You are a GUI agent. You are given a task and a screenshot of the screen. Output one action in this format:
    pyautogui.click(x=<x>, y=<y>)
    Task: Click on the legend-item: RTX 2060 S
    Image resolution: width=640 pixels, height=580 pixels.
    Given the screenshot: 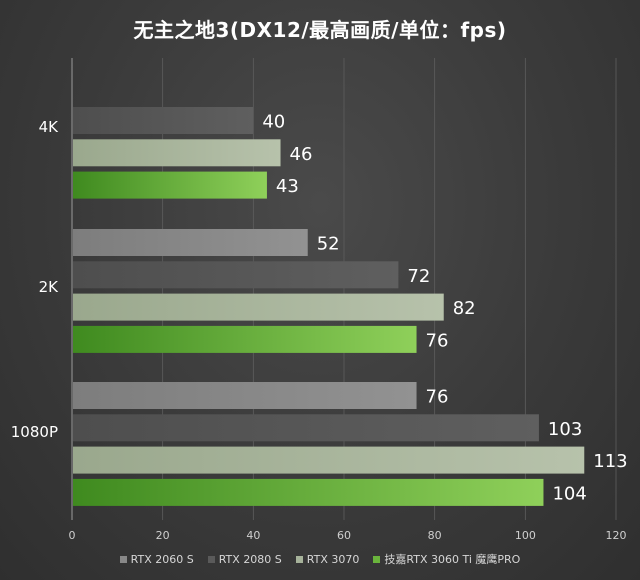 What is the action you would take?
    pyautogui.click(x=156, y=559)
    